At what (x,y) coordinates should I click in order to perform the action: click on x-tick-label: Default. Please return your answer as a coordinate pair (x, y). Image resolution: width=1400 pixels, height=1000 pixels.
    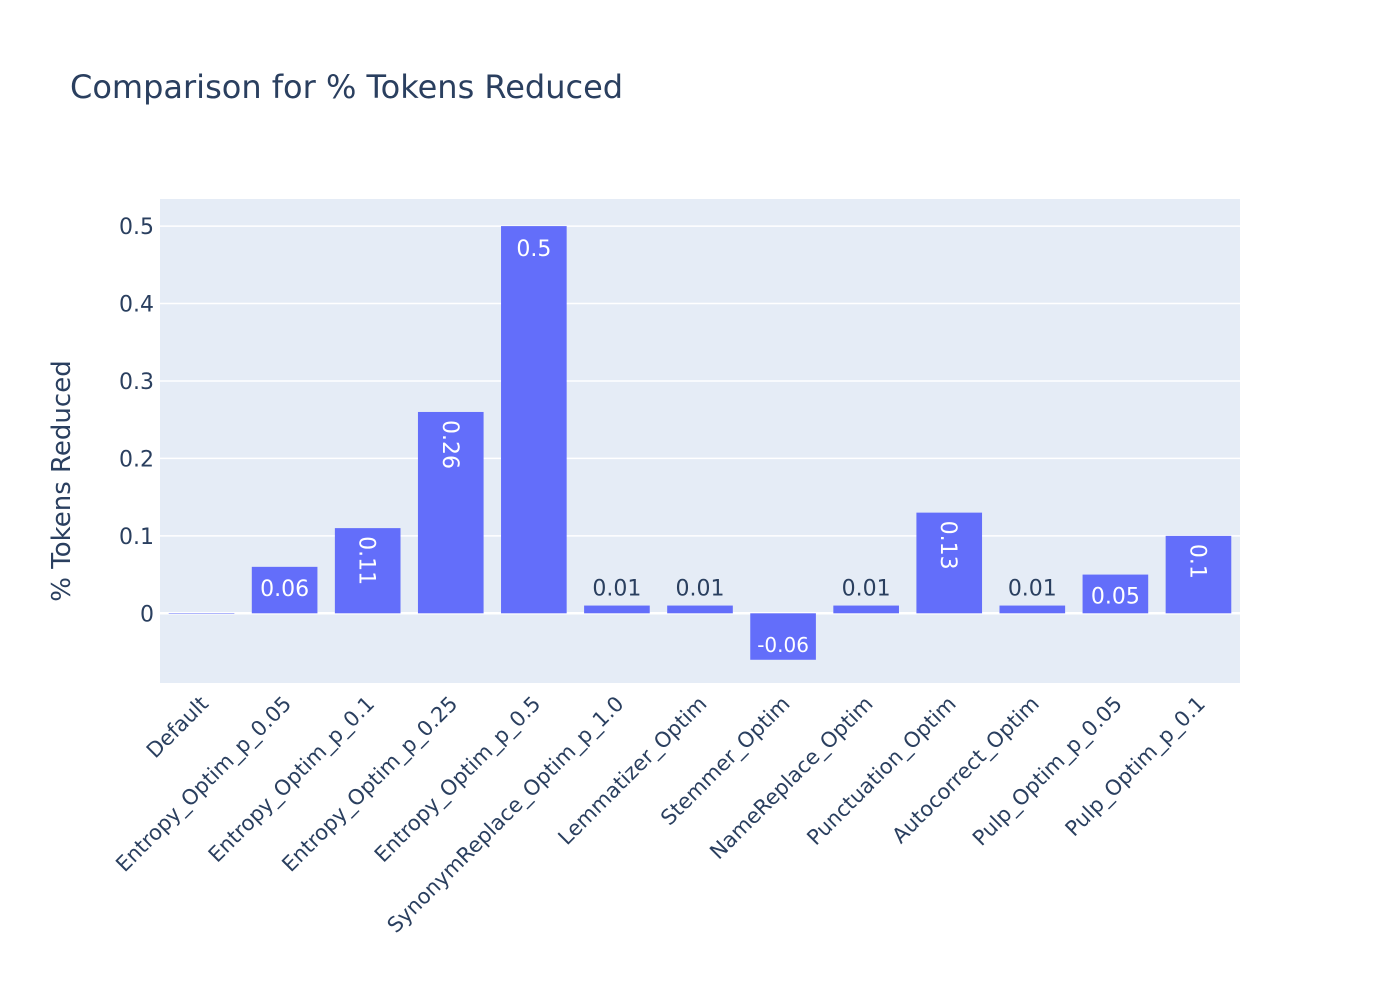
    Looking at the image, I should click on (177, 727).